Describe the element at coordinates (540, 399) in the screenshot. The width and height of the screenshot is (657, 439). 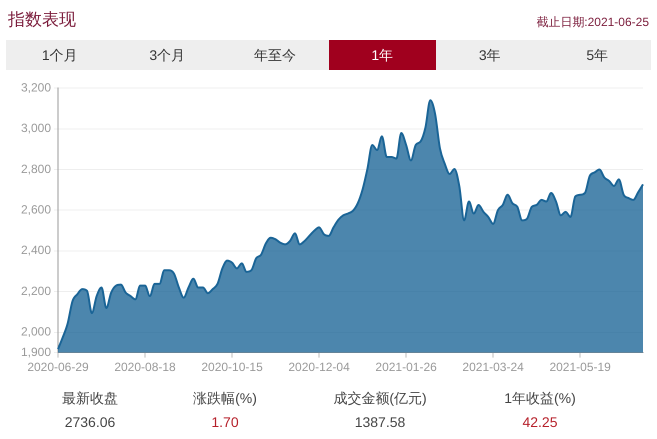
I see `text: 1年收益(%)` at that location.